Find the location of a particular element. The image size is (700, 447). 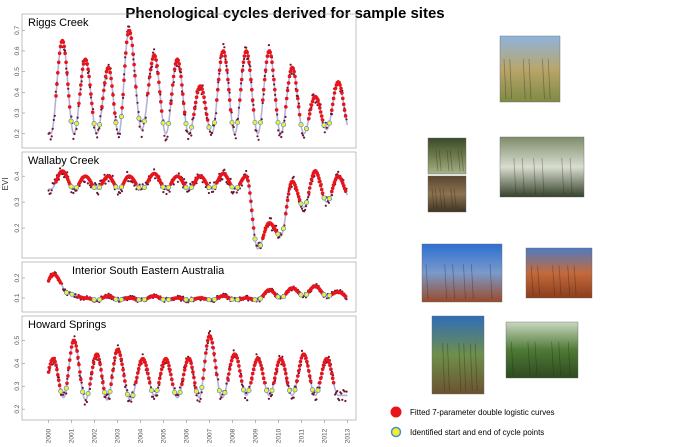

photo-area is located at coordinates (542, 167).